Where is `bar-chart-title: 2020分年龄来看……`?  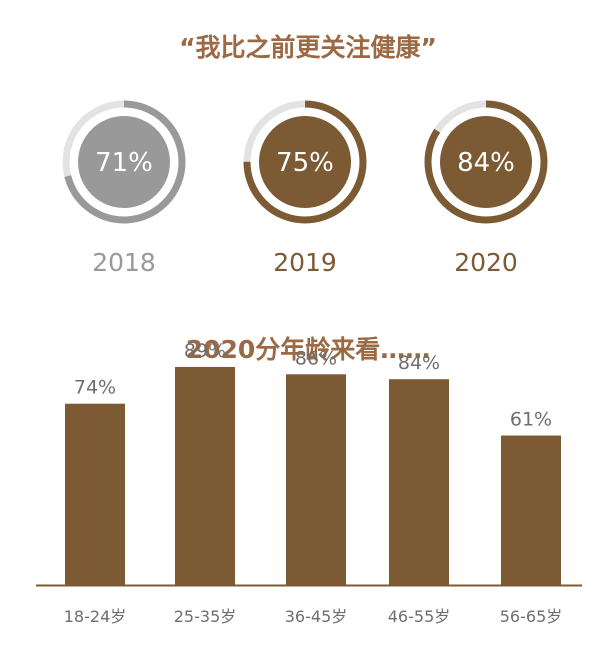 bar-chart-title: 2020分年龄来看…… is located at coordinates (308, 349).